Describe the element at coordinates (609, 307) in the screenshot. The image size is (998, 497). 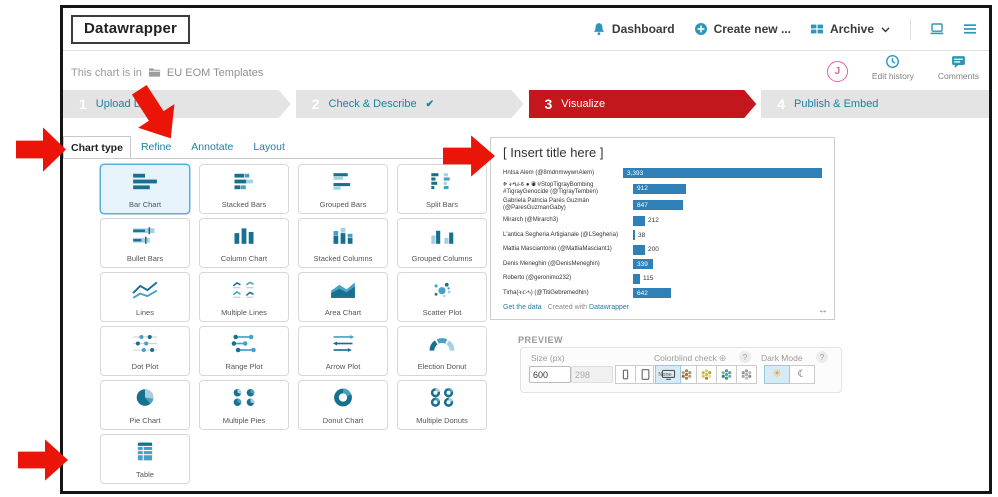
I see `datawrapper-link: Datawrapper` at that location.